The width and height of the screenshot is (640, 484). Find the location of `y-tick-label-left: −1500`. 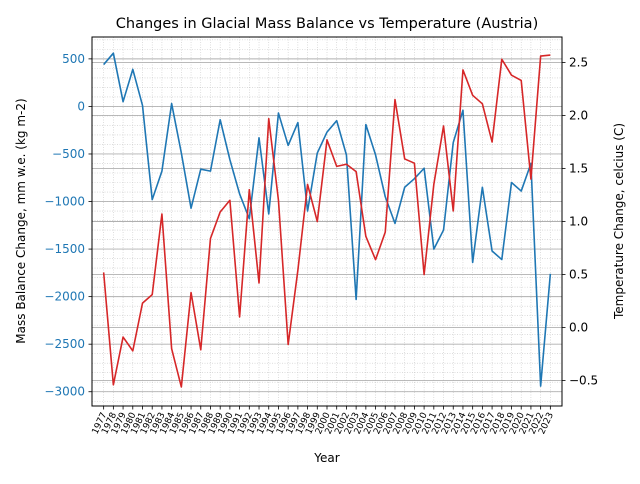

y-tick-label-left: −1500 is located at coordinates (64, 249).